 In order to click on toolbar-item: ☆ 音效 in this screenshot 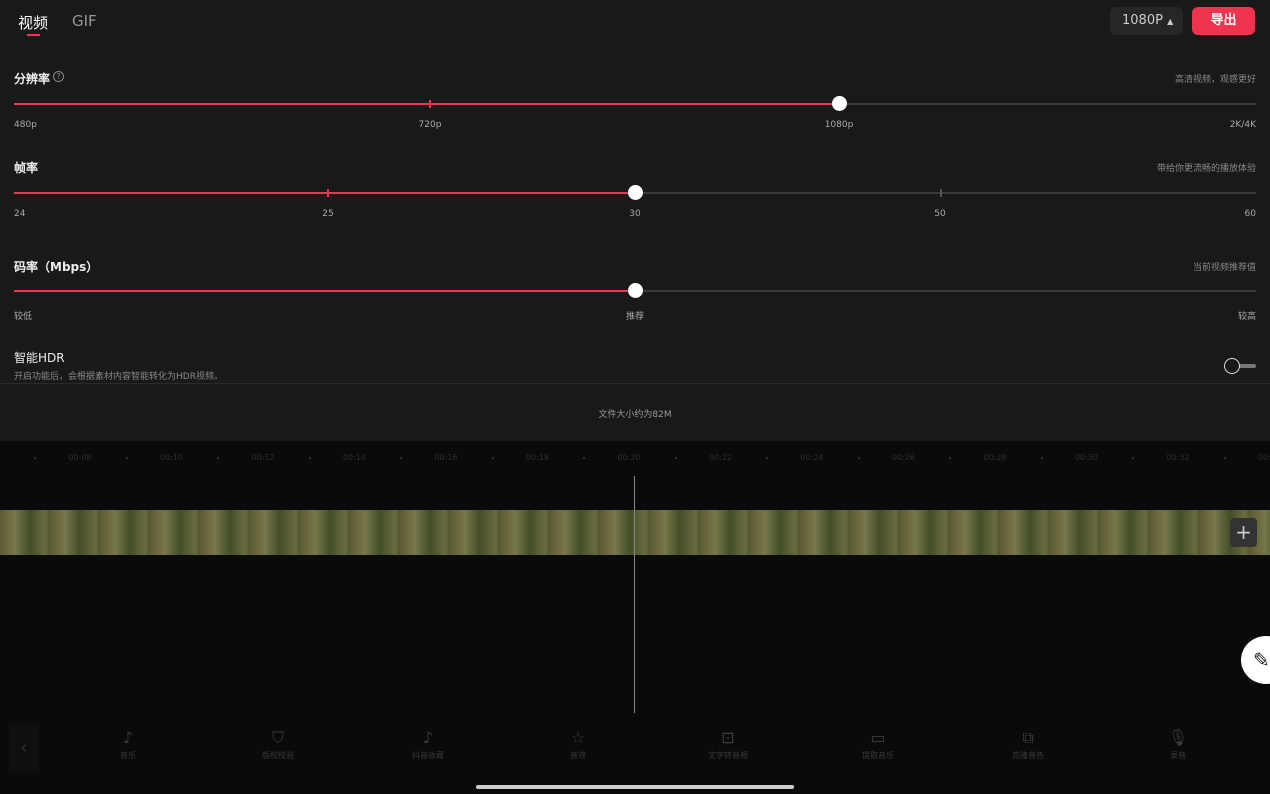, I will do `click(578, 744)`.